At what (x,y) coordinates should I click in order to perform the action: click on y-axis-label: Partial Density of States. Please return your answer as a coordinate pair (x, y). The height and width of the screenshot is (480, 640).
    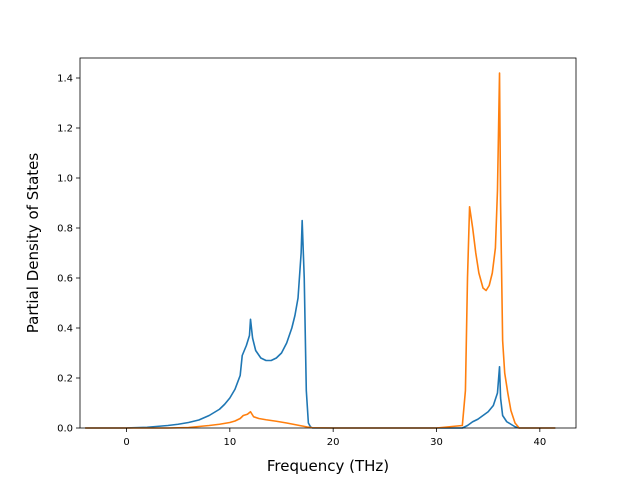
    Looking at the image, I should click on (33, 243).